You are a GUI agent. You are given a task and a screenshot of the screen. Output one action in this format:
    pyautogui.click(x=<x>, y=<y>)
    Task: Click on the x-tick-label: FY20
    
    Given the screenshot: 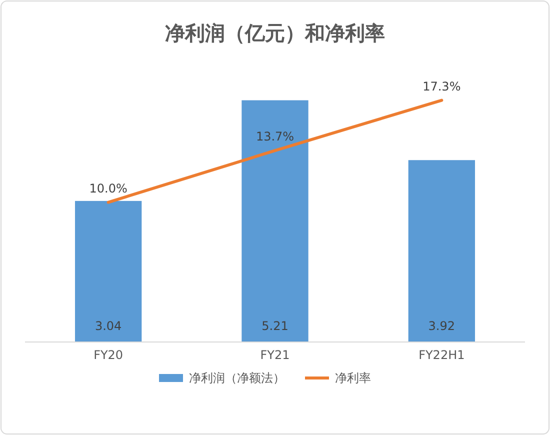 What is the action you would take?
    pyautogui.click(x=109, y=355)
    